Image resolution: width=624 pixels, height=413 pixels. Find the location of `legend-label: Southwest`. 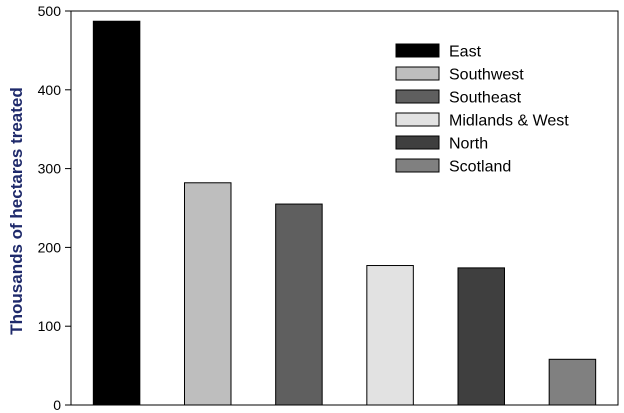

legend-label: Southwest is located at coordinates (486, 75).